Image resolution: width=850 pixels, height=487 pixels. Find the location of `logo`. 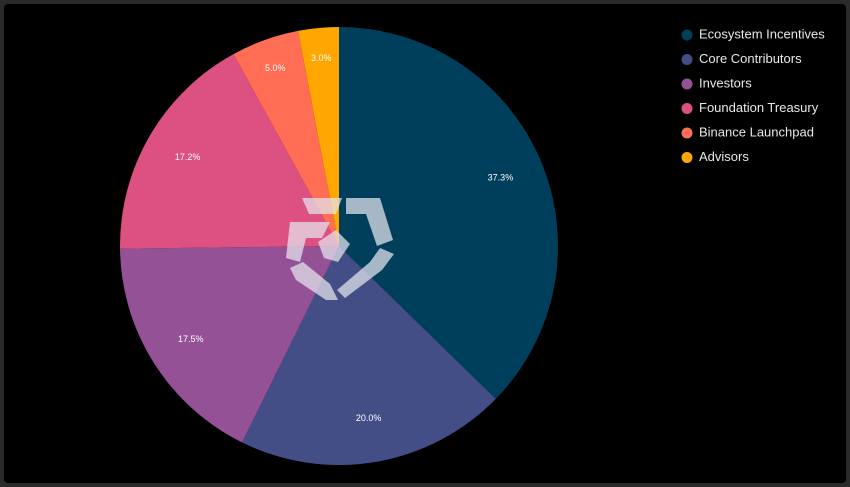

logo is located at coordinates (340, 249).